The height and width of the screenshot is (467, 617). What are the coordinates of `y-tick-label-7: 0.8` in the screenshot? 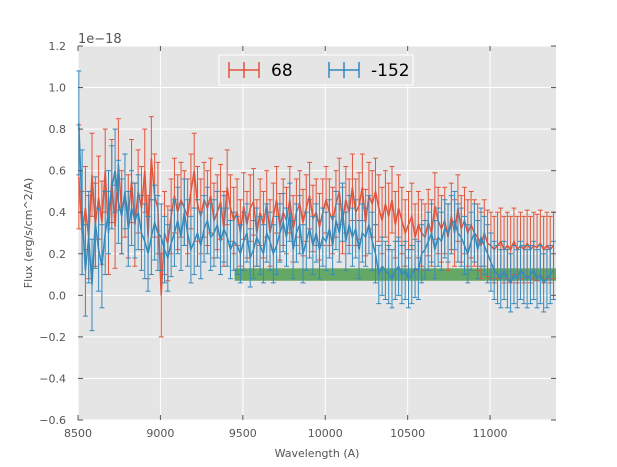 It's located at (58, 129).